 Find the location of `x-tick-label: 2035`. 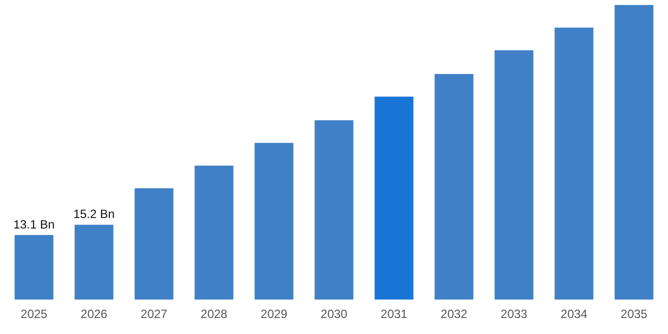

x-tick-label: 2035 is located at coordinates (634, 314).